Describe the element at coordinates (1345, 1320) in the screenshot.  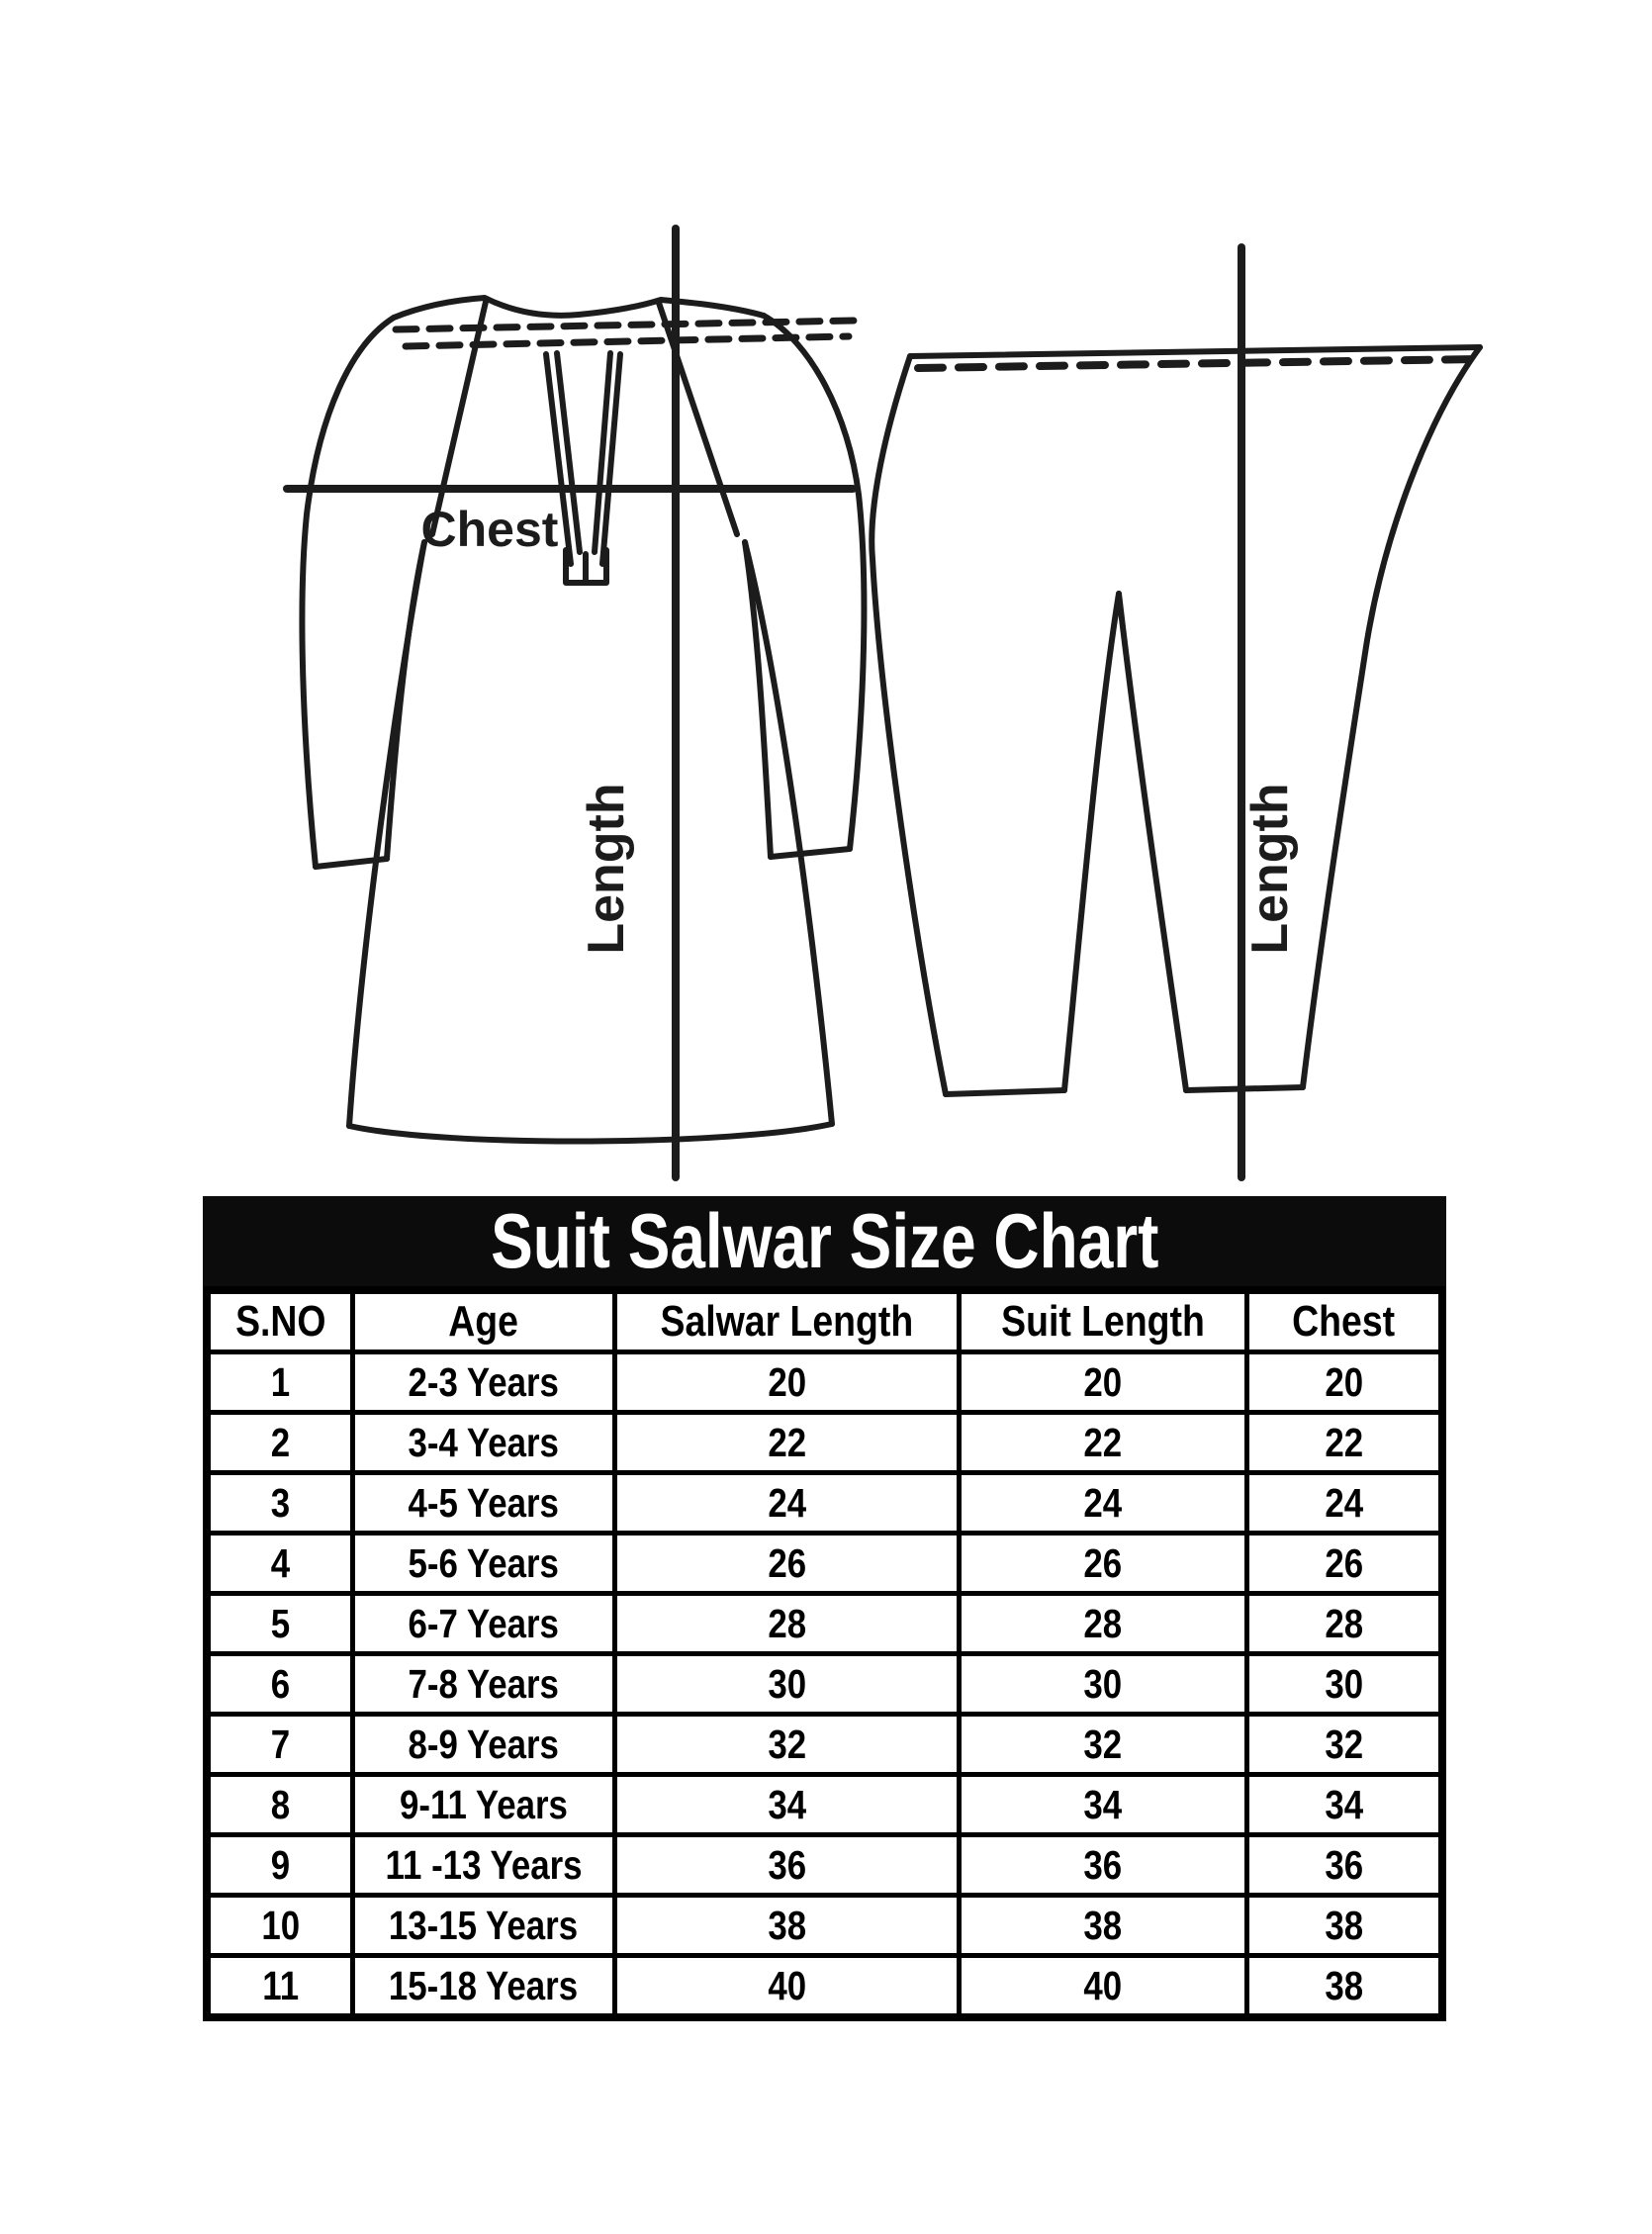
I see `col-header-chest: Chest` at that location.